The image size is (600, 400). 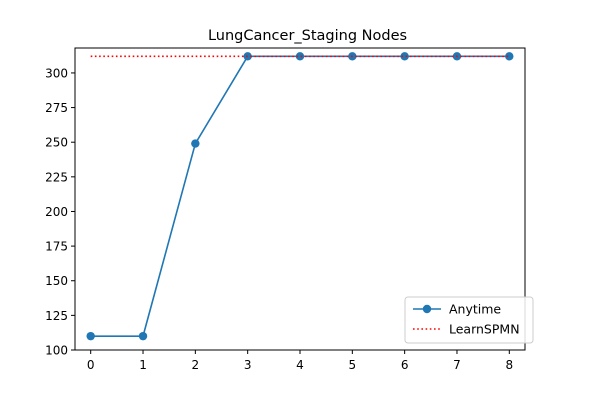 I want to click on y-tick-label: 300, so click(x=56, y=73).